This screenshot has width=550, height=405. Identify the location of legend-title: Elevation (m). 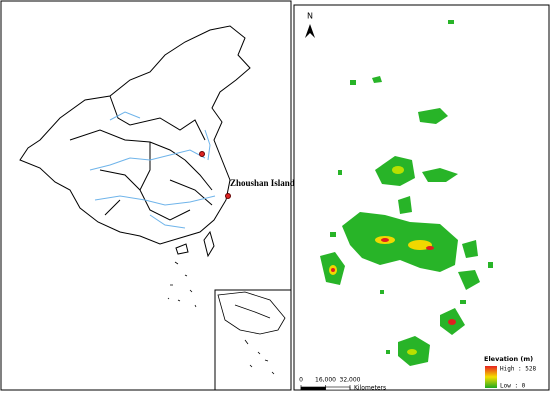
(508, 359).